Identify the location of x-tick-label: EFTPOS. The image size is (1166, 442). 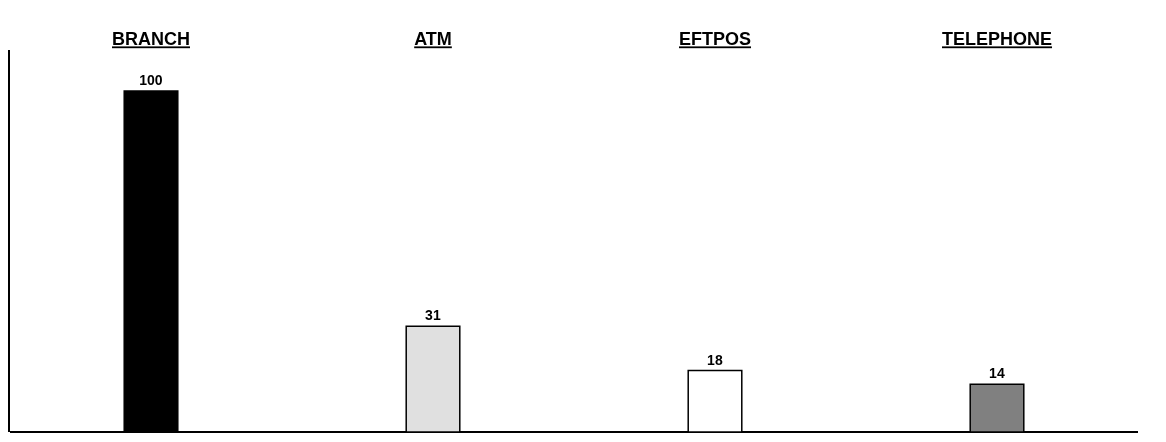
(715, 39).